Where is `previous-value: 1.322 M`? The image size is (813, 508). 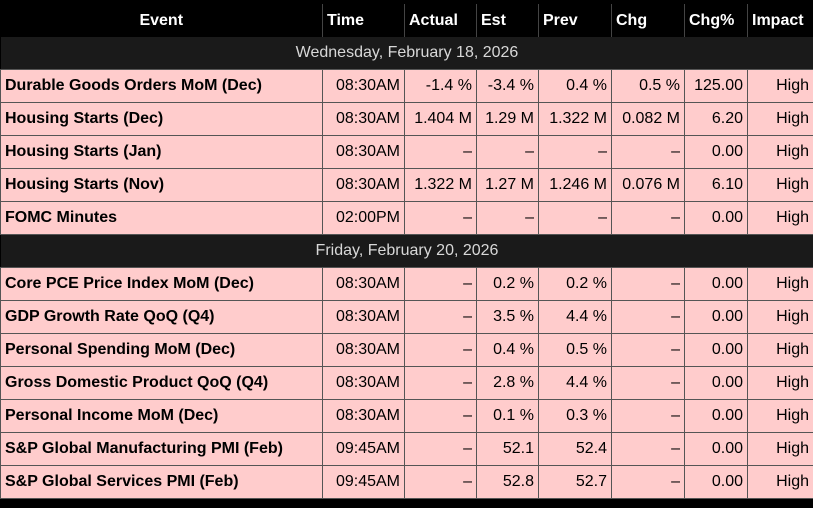
previous-value: 1.322 M is located at coordinates (575, 119).